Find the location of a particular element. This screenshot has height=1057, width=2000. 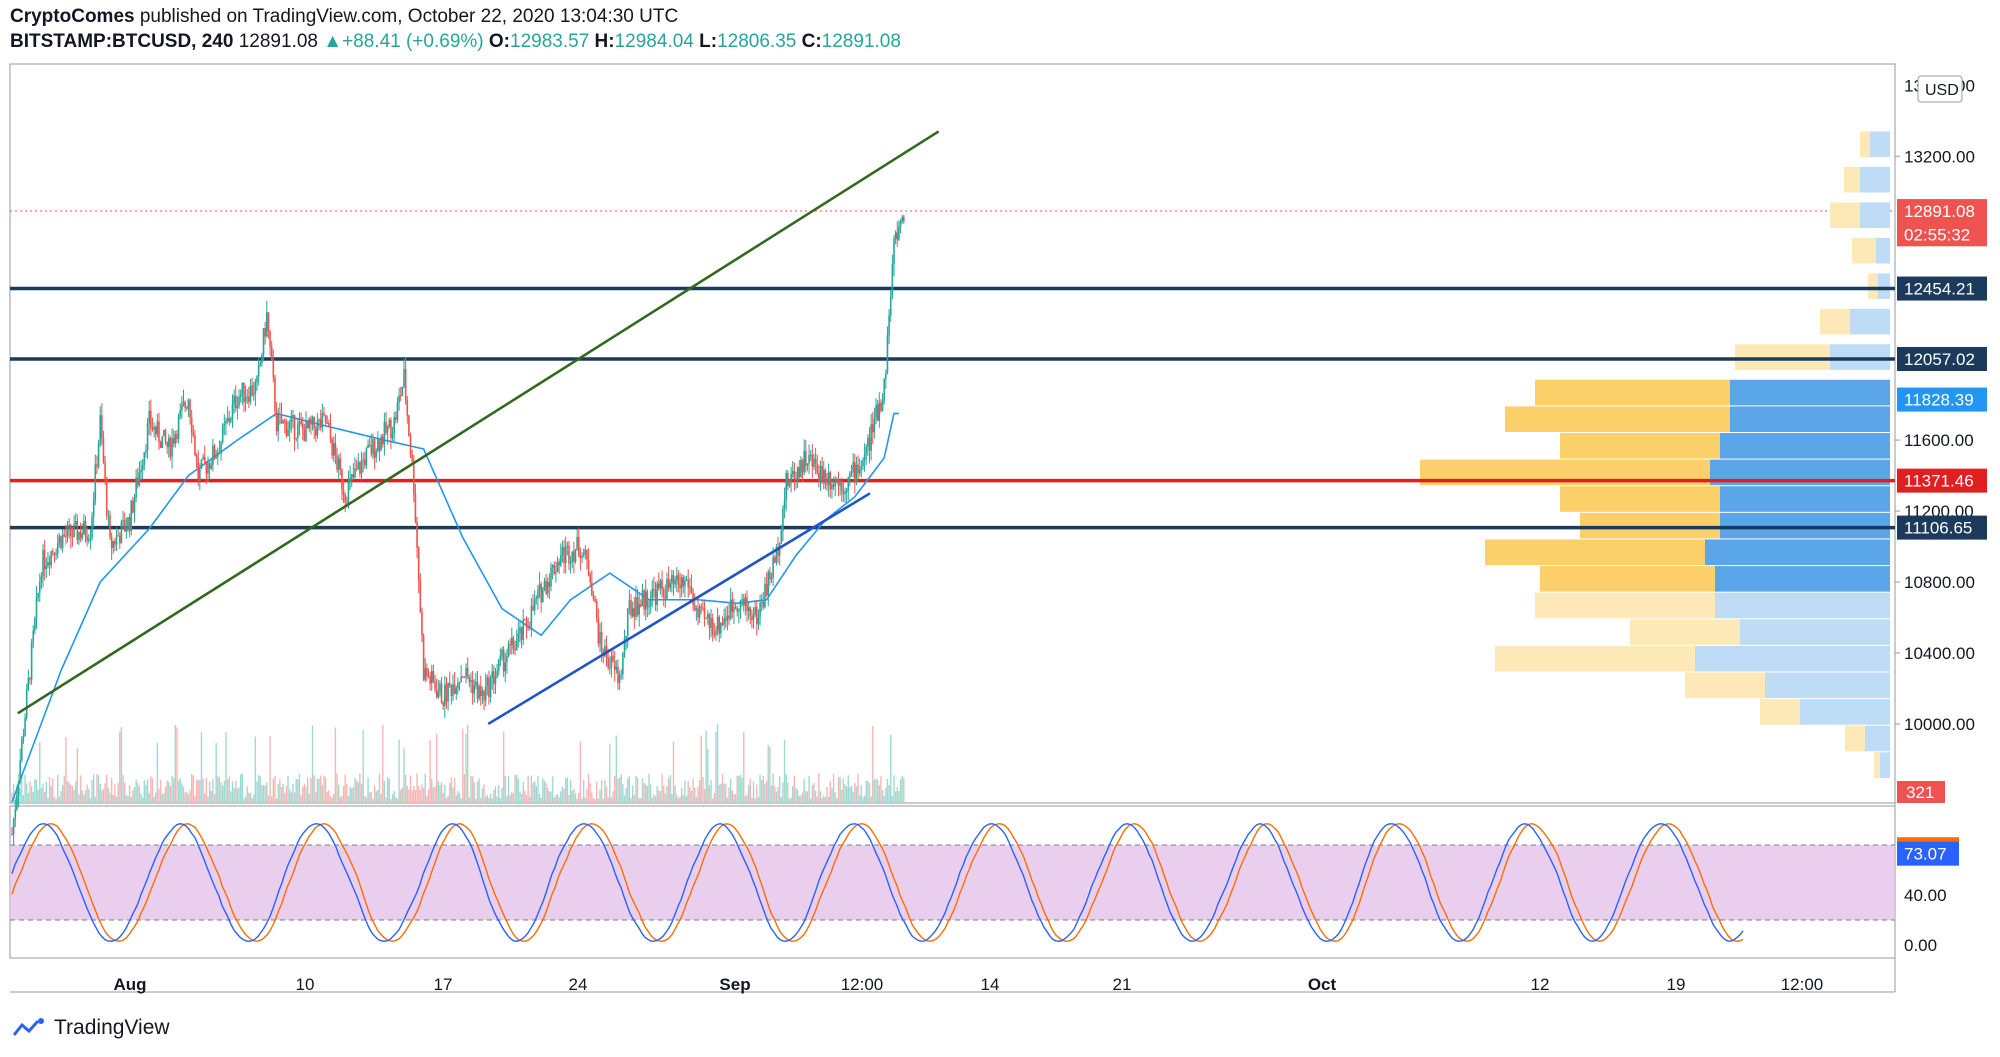

stochastic-pane: 40.000.0076.6373.07 is located at coordinates (984, 889).